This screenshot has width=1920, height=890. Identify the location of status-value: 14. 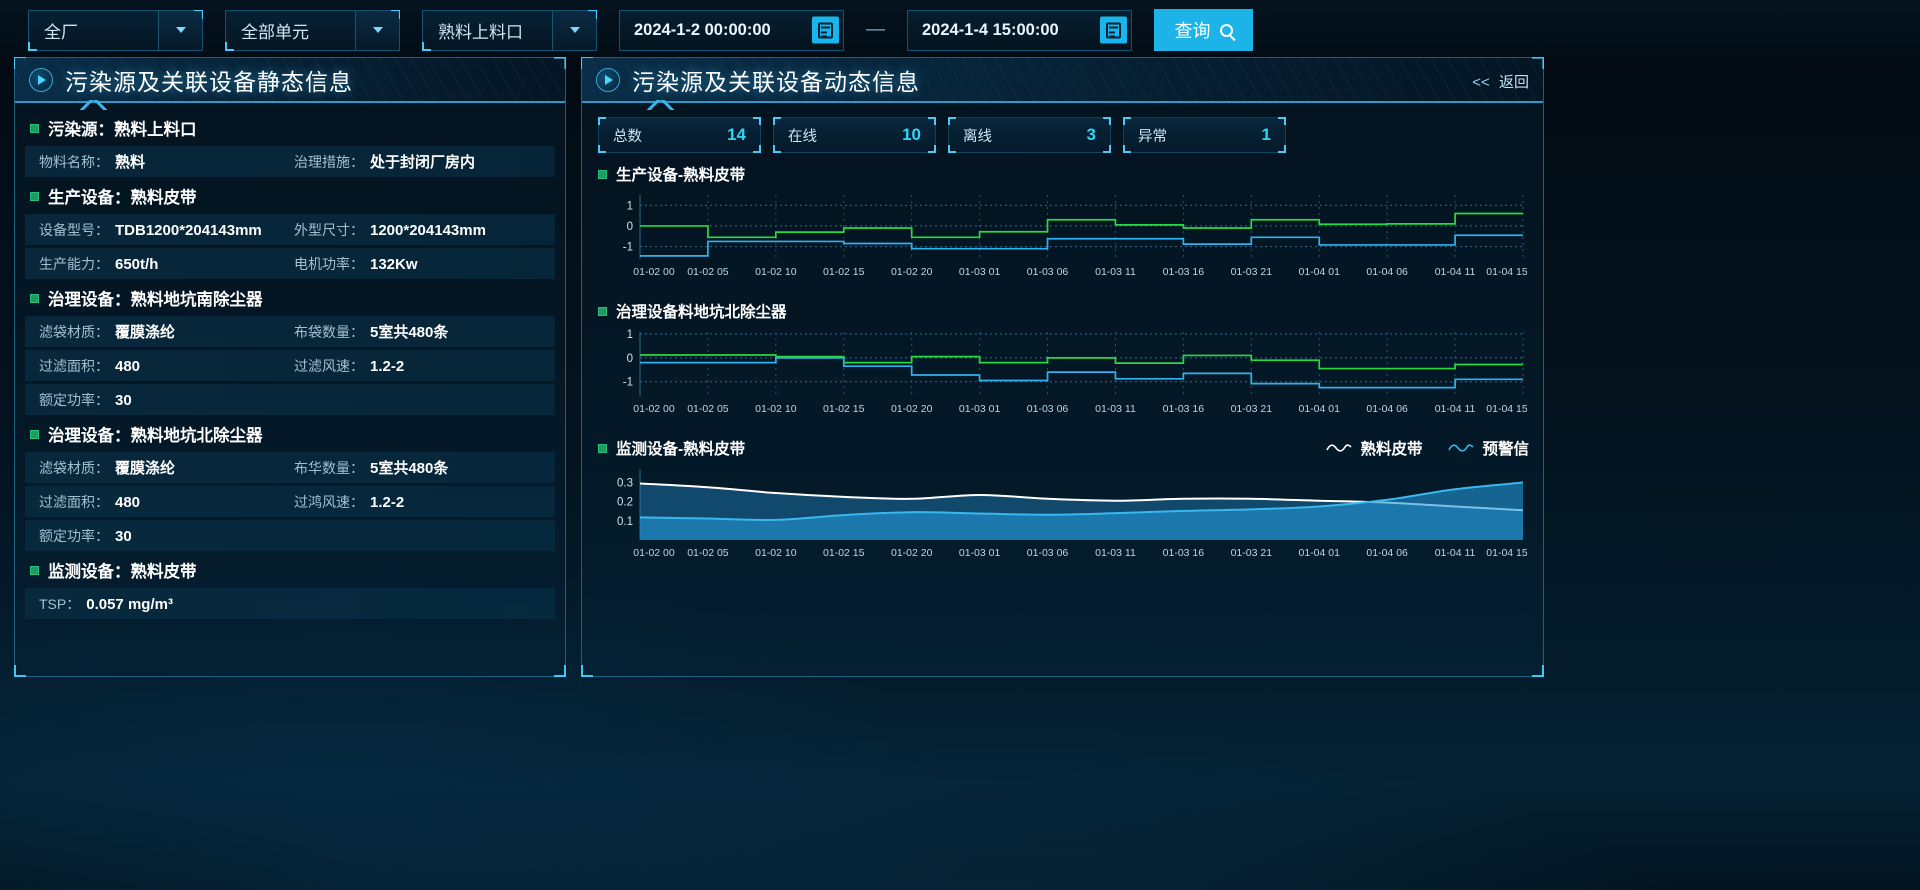
(736, 134).